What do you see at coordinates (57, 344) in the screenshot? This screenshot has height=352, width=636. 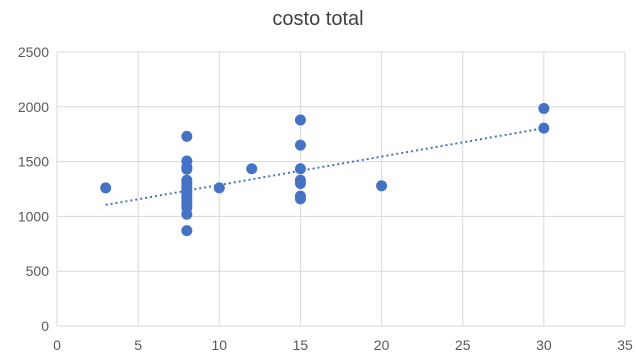 I see `x-tick-label: 0` at bounding box center [57, 344].